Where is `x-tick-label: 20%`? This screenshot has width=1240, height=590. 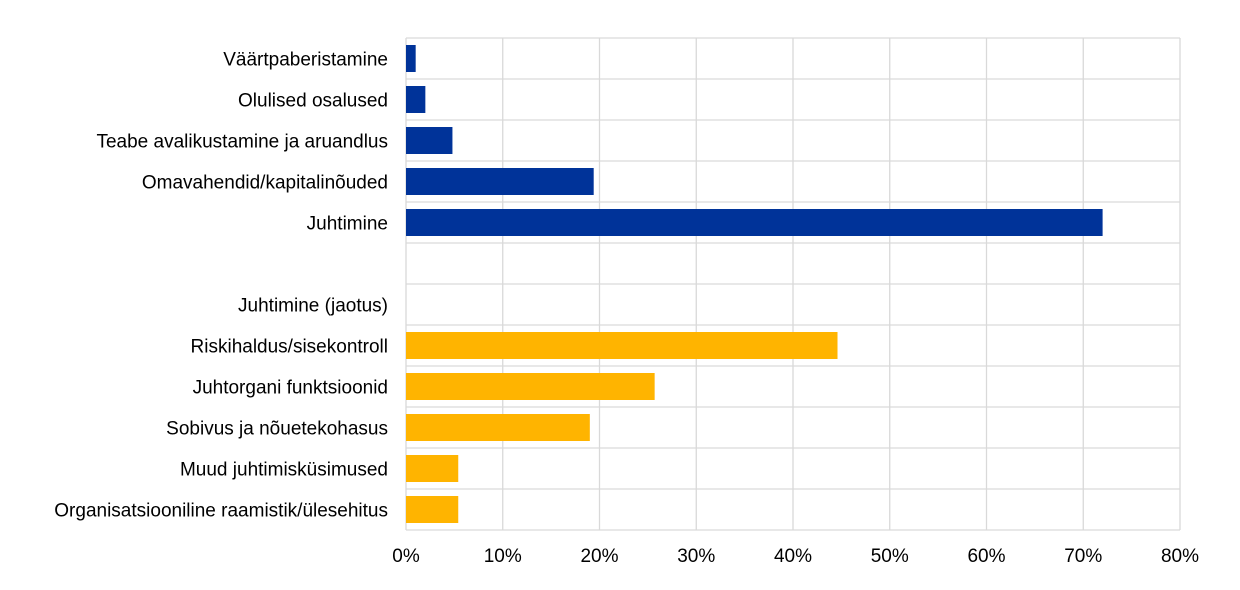
x-tick-label: 20% is located at coordinates (599, 556).